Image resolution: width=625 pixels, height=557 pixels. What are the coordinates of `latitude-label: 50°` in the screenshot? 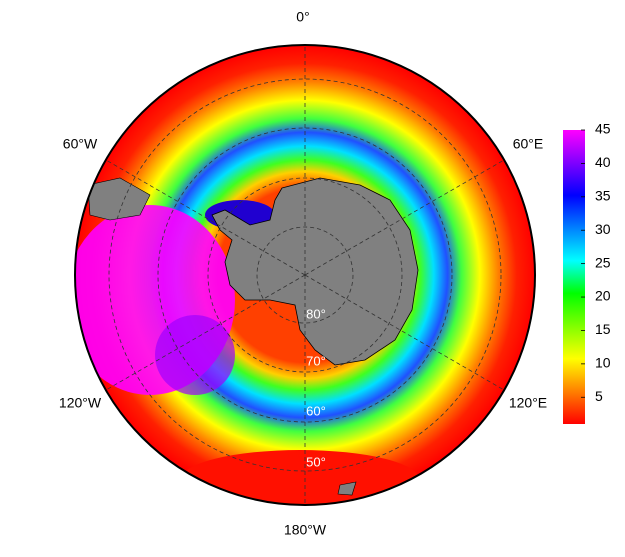 It's located at (316, 461).